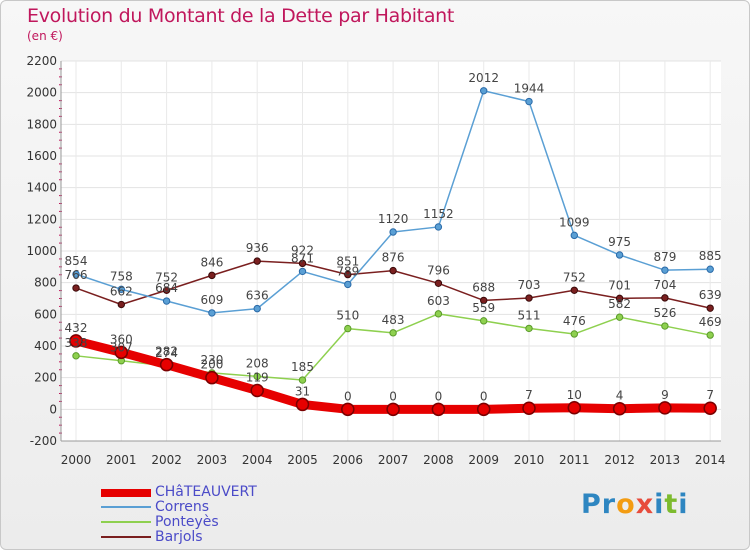  What do you see at coordinates (121, 276) in the screenshot?
I see `data-label-correns: 758` at bounding box center [121, 276].